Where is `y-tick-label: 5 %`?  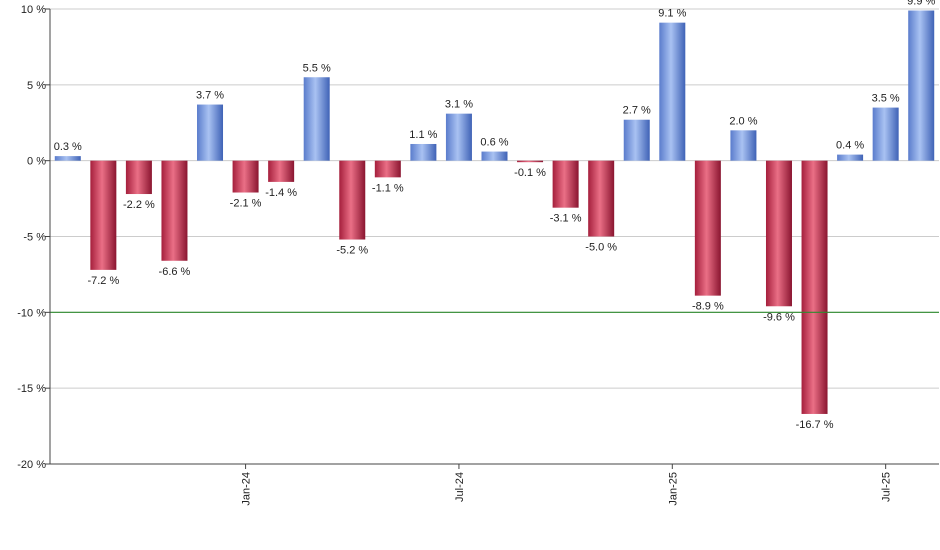
y-tick-label: 5 % is located at coordinates (36, 86).